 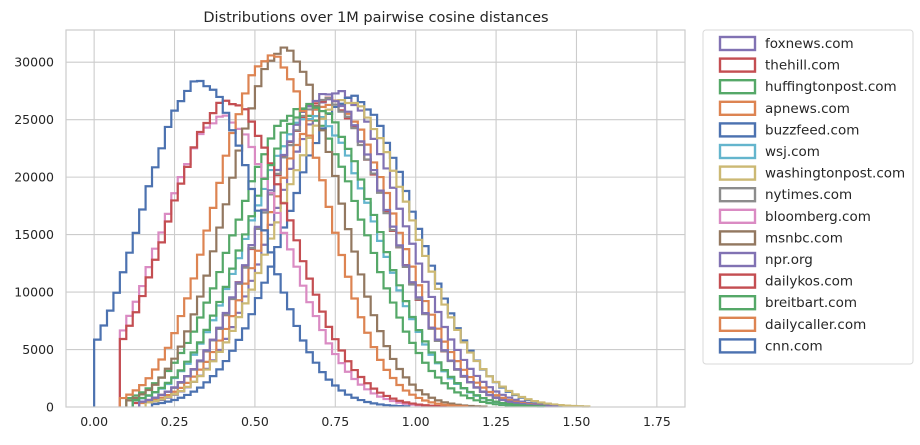 What do you see at coordinates (34, 119) in the screenshot?
I see `y-tick-label: 25000` at bounding box center [34, 119].